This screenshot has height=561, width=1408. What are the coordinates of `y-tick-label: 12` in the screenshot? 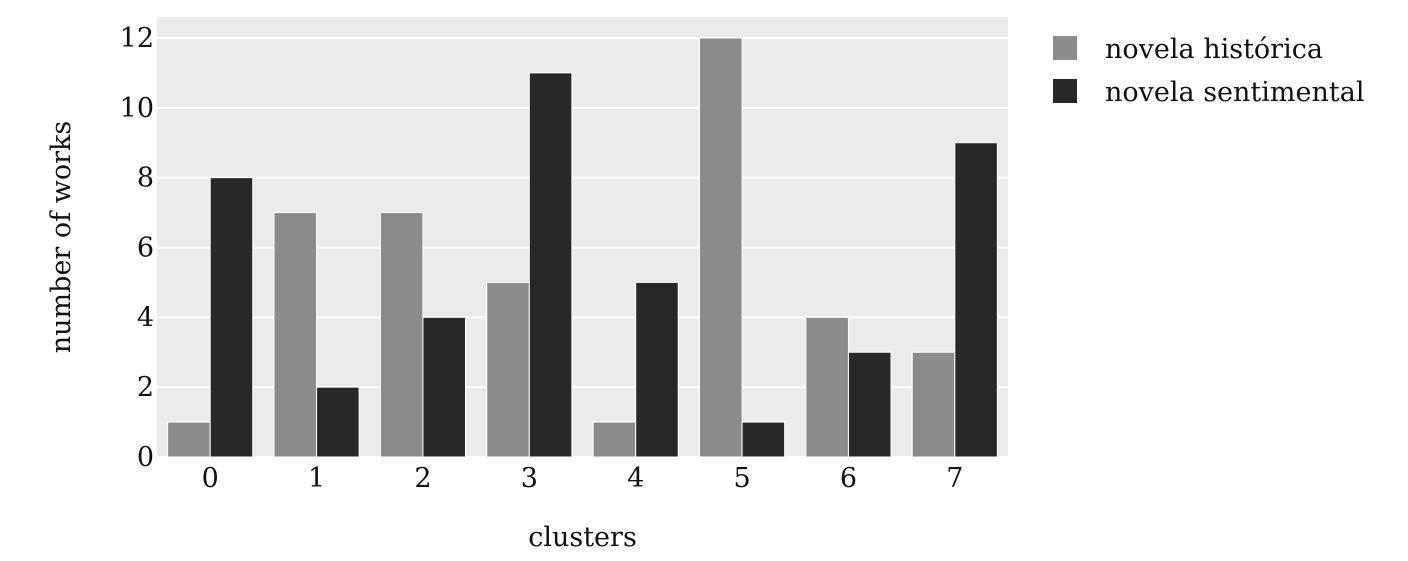 It's located at (137, 38).